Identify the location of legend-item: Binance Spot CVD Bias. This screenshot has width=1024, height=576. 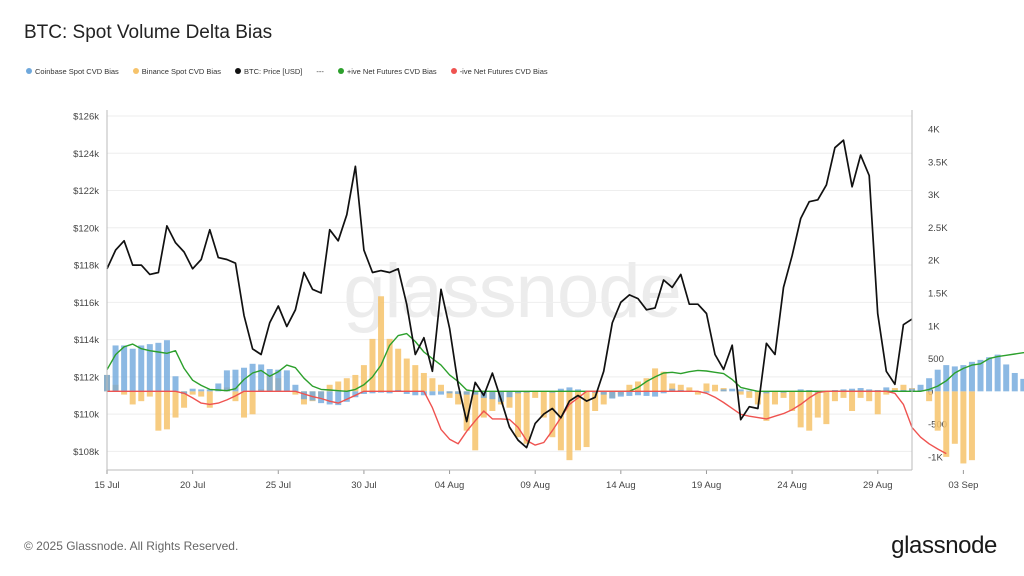
(176, 71).